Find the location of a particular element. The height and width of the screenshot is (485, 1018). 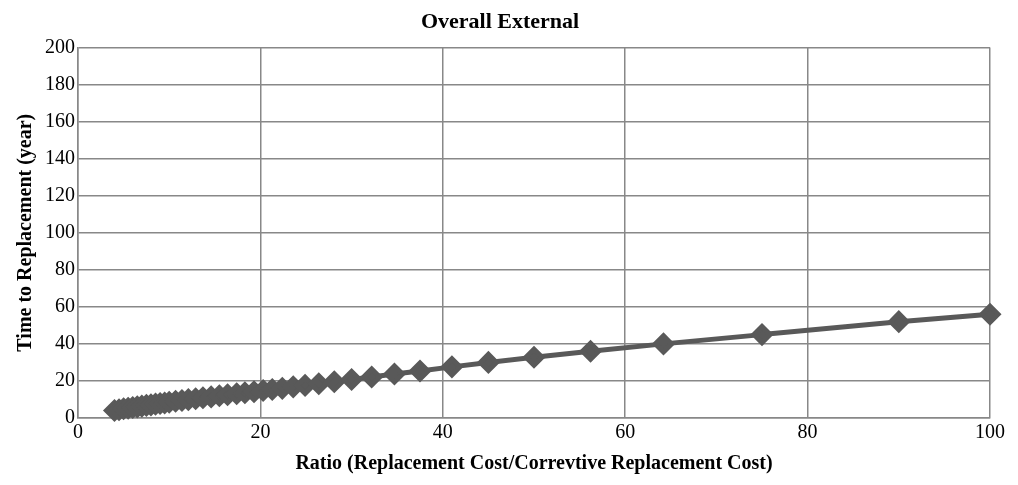

y-tick-label: 180 is located at coordinates (60, 82).